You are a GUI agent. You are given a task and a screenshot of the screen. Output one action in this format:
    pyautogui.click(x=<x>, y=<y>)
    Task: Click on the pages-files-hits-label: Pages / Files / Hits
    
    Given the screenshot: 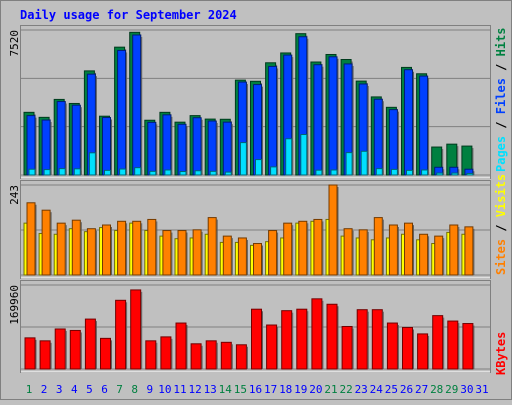 What is the action you would take?
    pyautogui.click(x=501, y=99)
    